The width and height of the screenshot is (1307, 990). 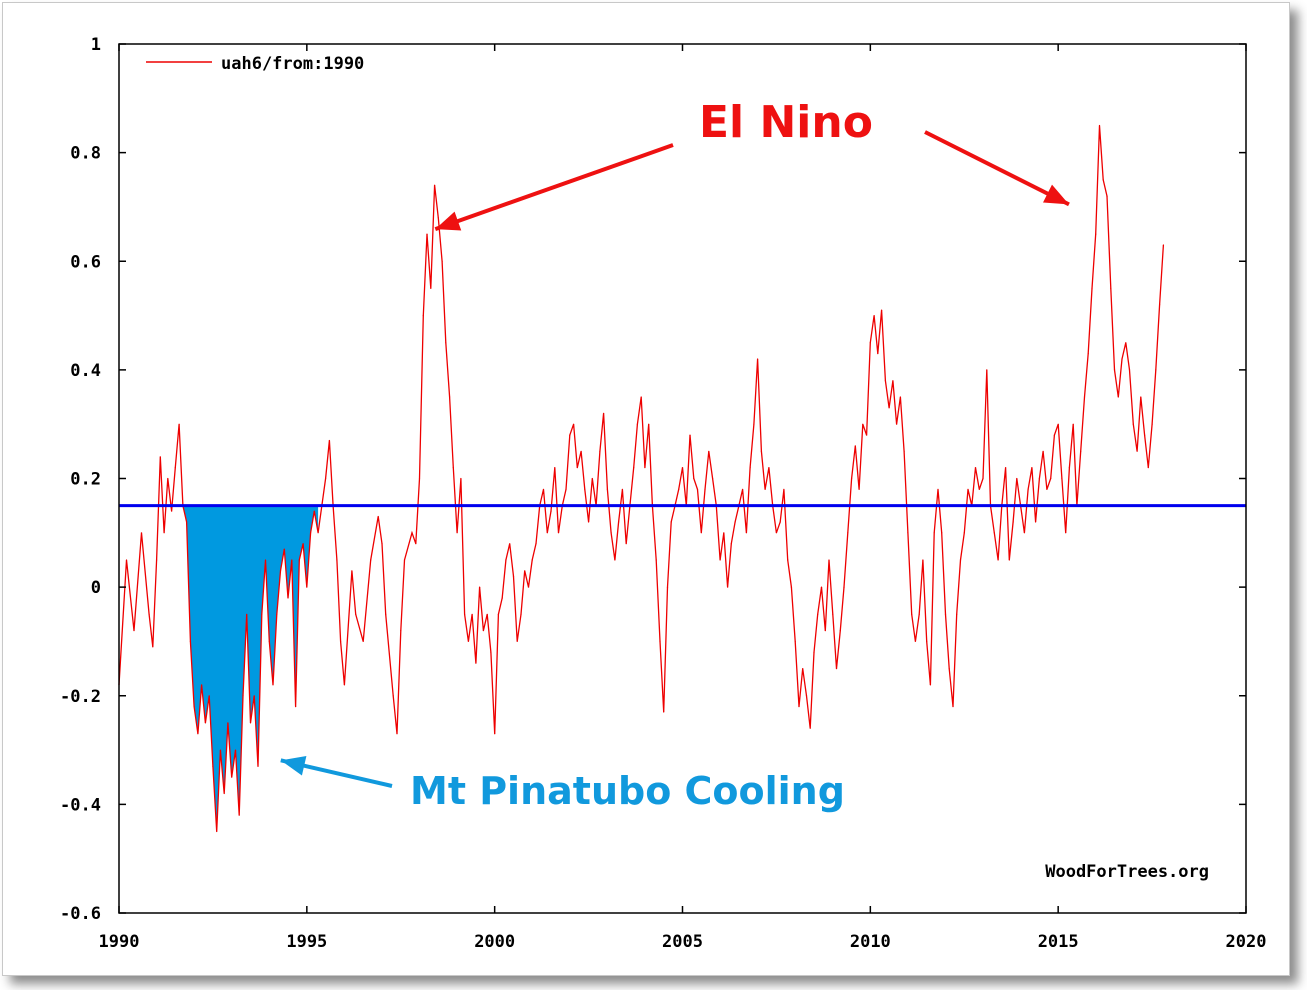 I want to click on pinatubo-fill-layer, so click(x=250, y=668).